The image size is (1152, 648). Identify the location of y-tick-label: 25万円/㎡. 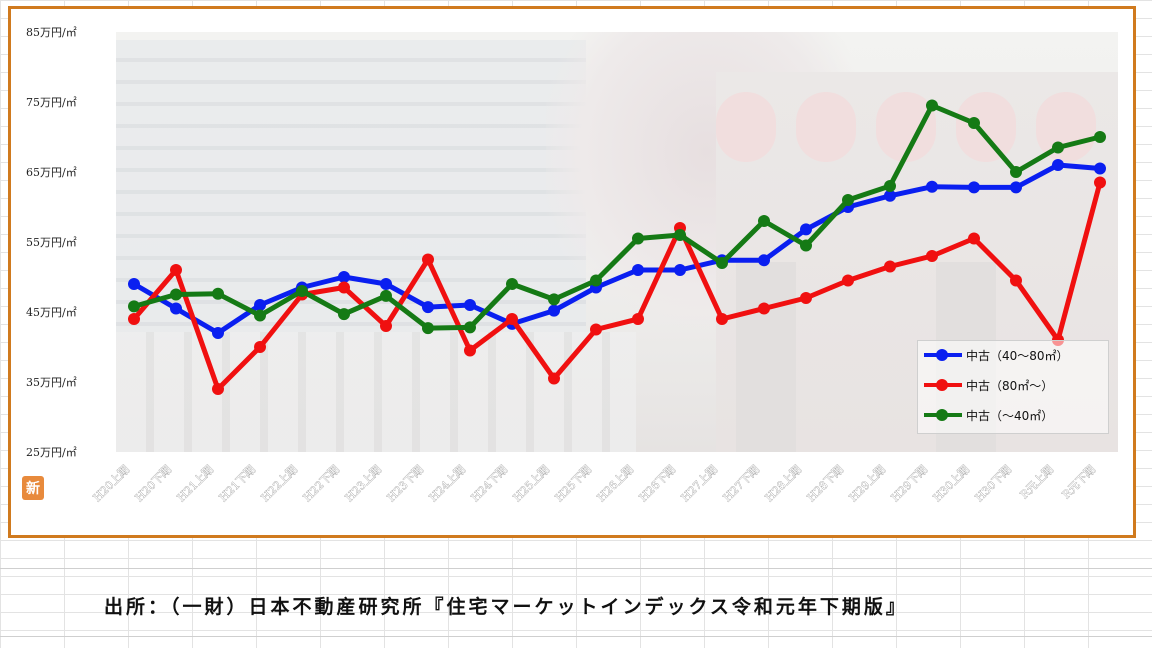
(51, 452).